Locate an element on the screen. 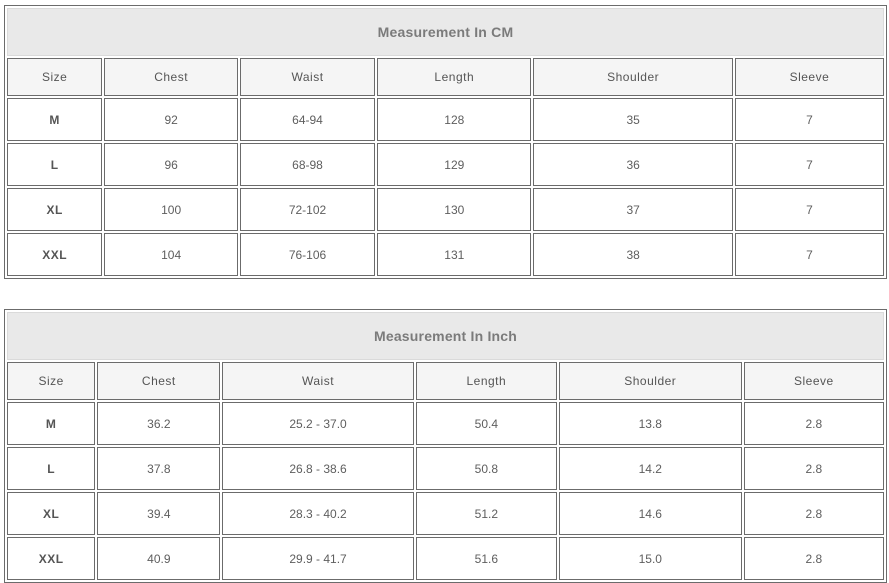  shoulder-value: 35 is located at coordinates (633, 119).